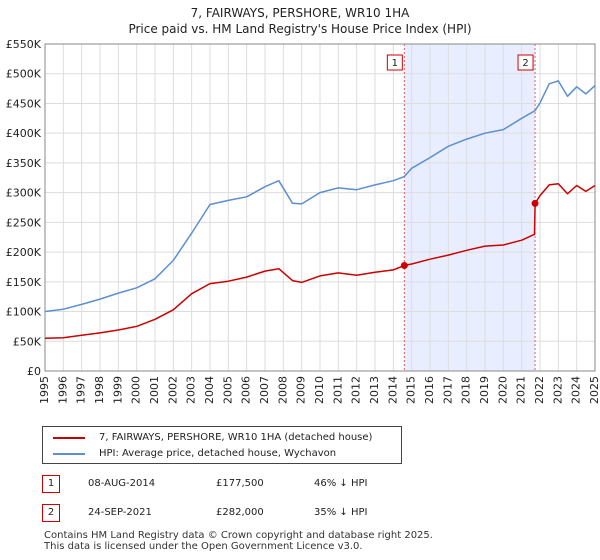 This screenshot has height=560, width=600. Describe the element at coordinates (576, 390) in the screenshot. I see `x-tick-label: 2024` at that location.